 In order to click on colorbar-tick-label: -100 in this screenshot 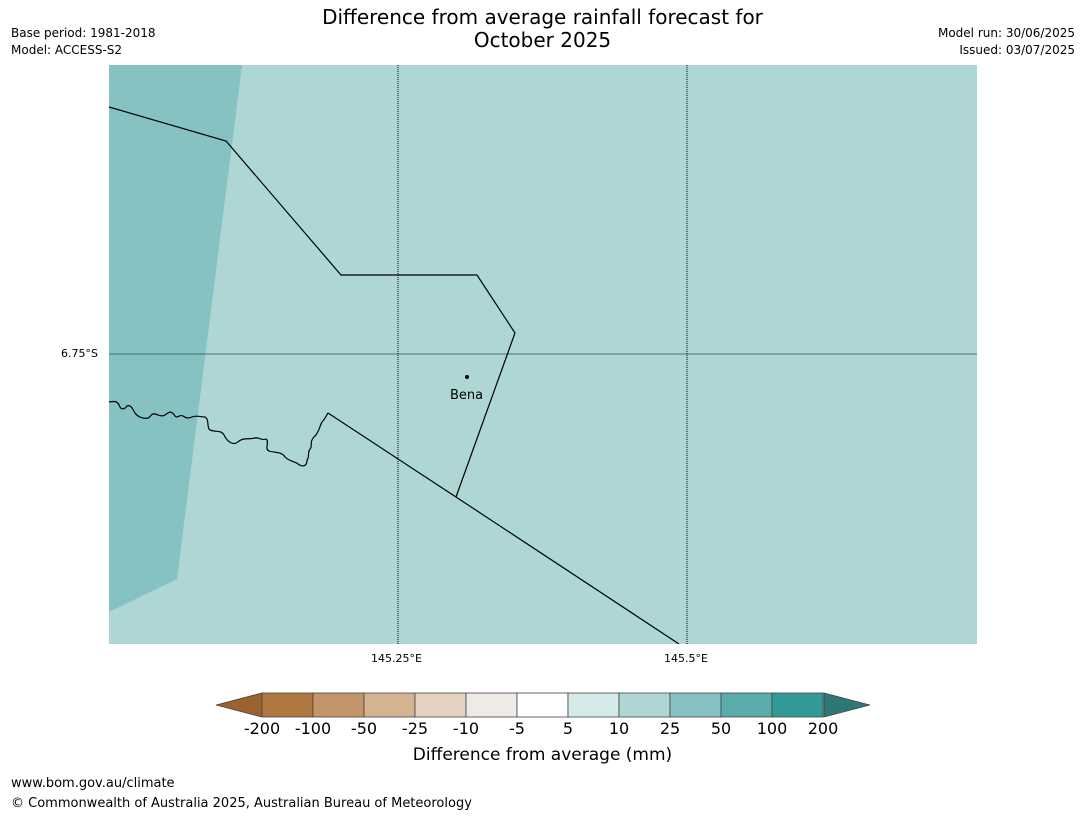, I will do `click(313, 728)`.